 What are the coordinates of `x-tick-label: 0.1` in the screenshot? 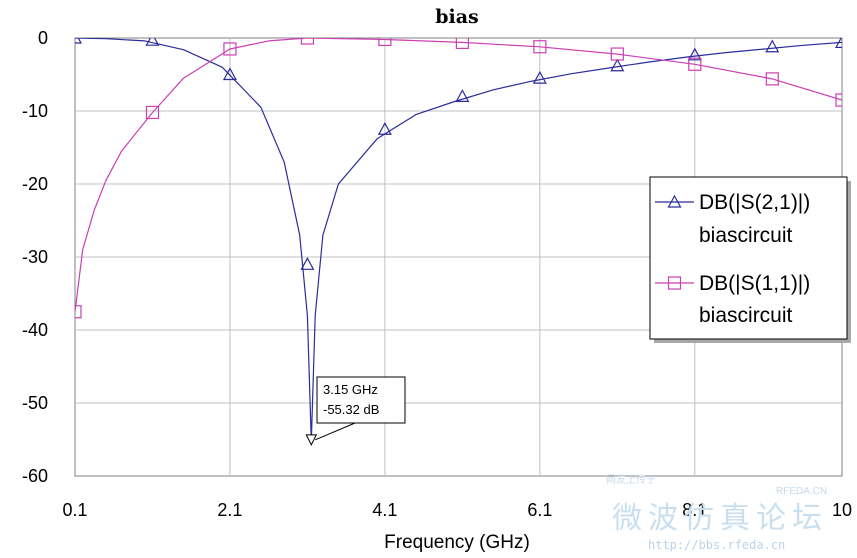 It's located at (74, 510).